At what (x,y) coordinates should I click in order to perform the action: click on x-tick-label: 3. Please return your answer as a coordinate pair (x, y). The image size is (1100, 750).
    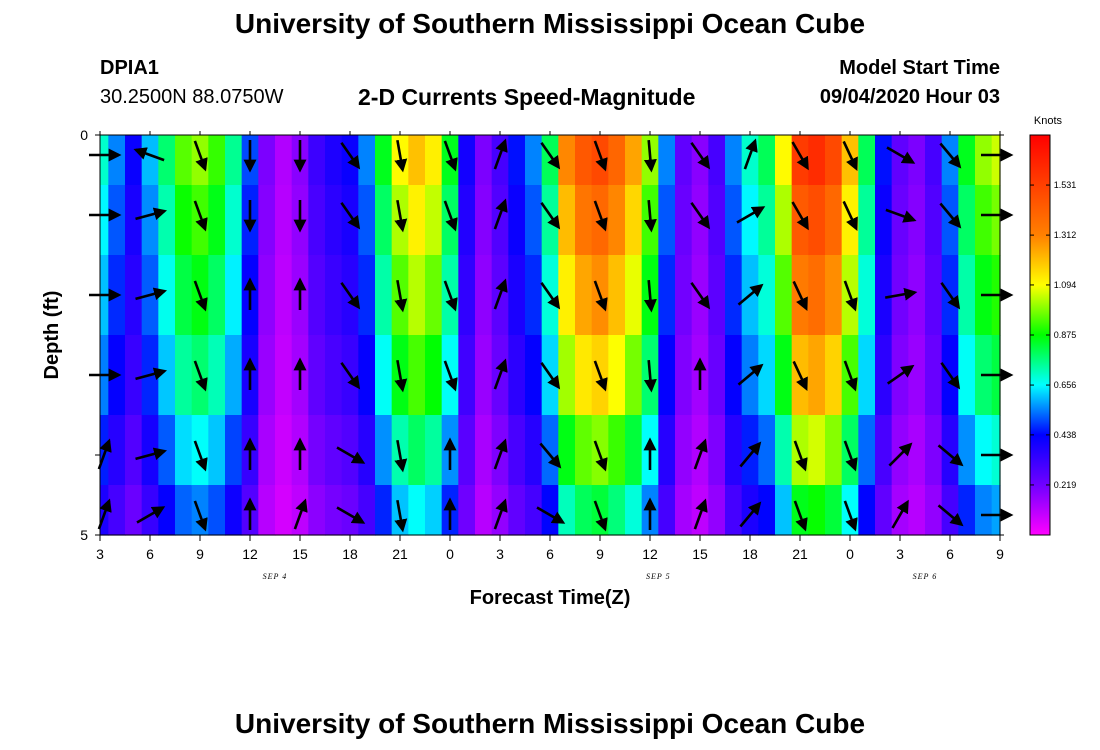
    Looking at the image, I should click on (100, 554).